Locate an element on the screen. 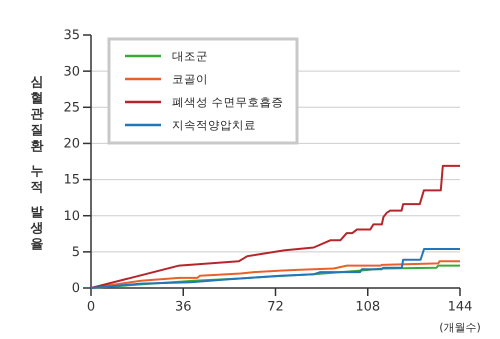  y-tick-label: 0 is located at coordinates (76, 288).